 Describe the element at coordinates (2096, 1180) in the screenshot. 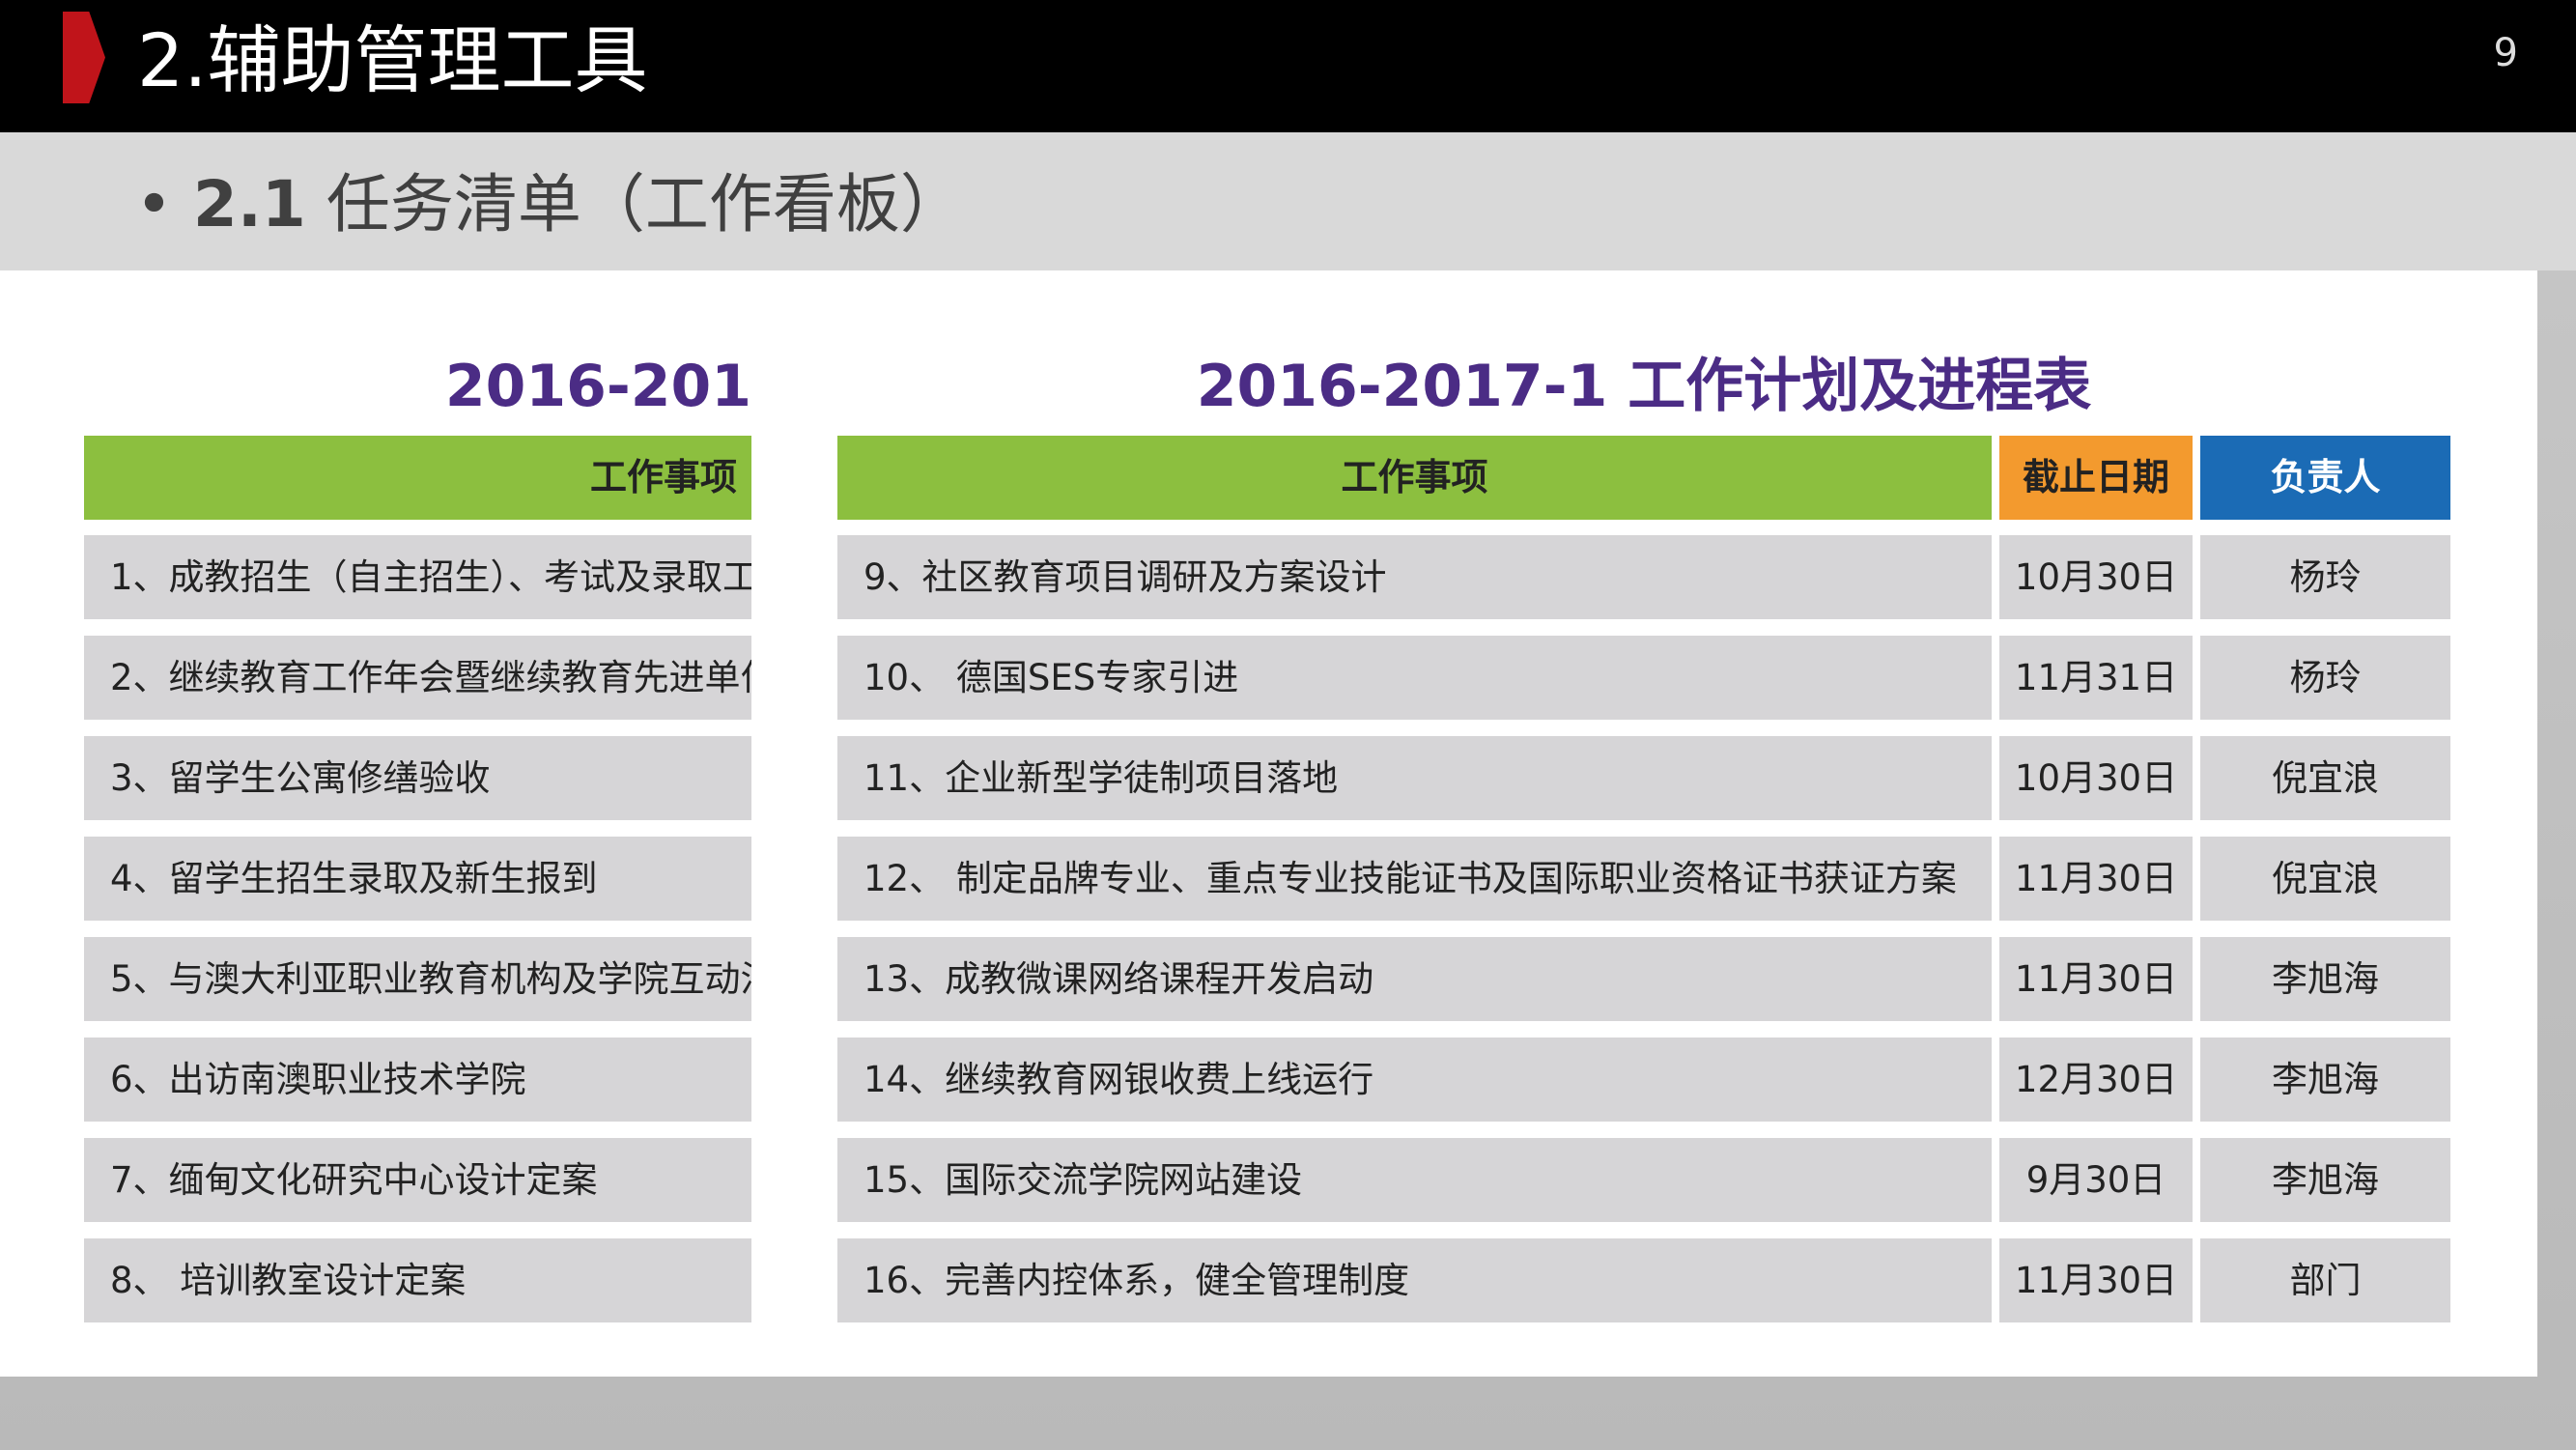

I see `right-row-deadline: 9月30日` at that location.